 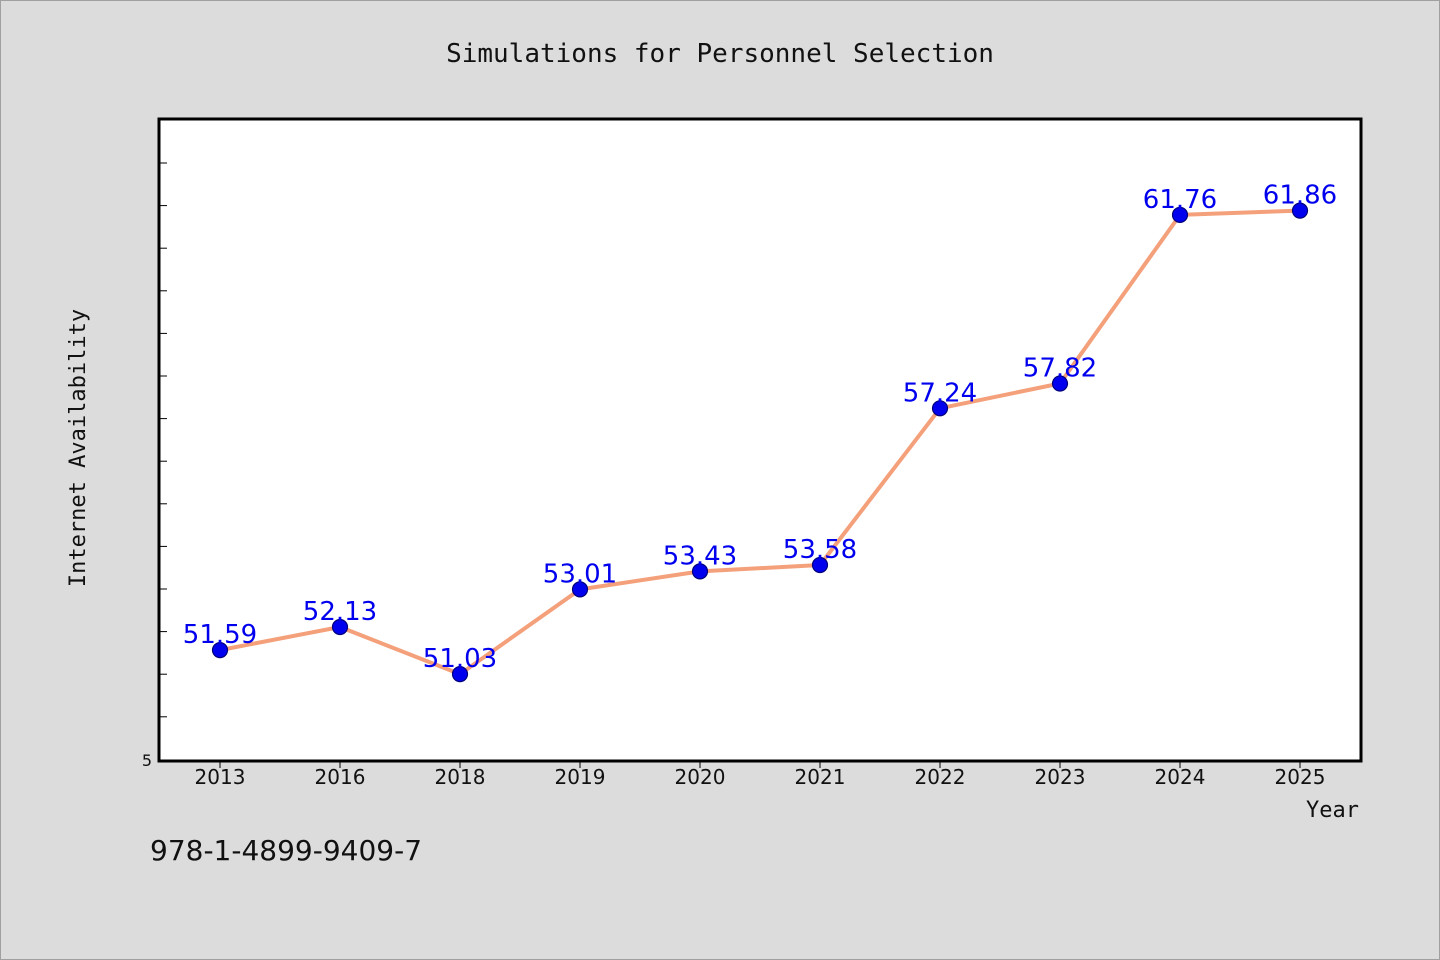 I want to click on x-axis-label: Year, so click(x=1332, y=810).